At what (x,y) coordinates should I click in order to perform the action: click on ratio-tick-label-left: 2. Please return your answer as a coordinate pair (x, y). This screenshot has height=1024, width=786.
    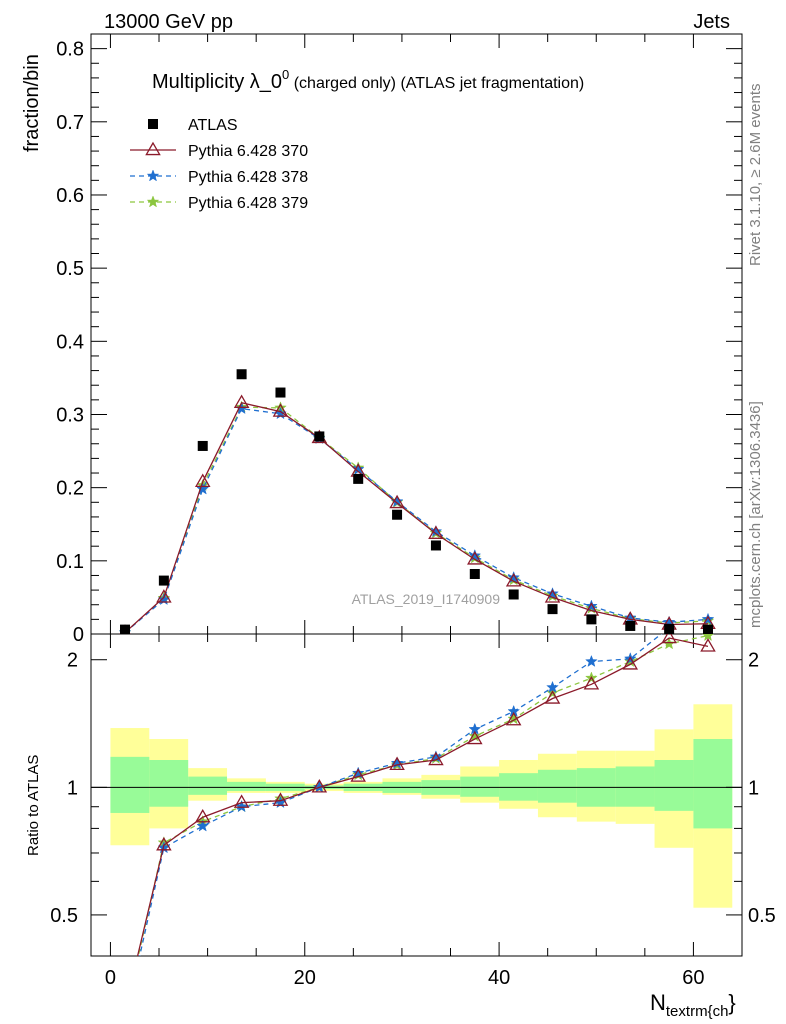
    Looking at the image, I should click on (72, 661).